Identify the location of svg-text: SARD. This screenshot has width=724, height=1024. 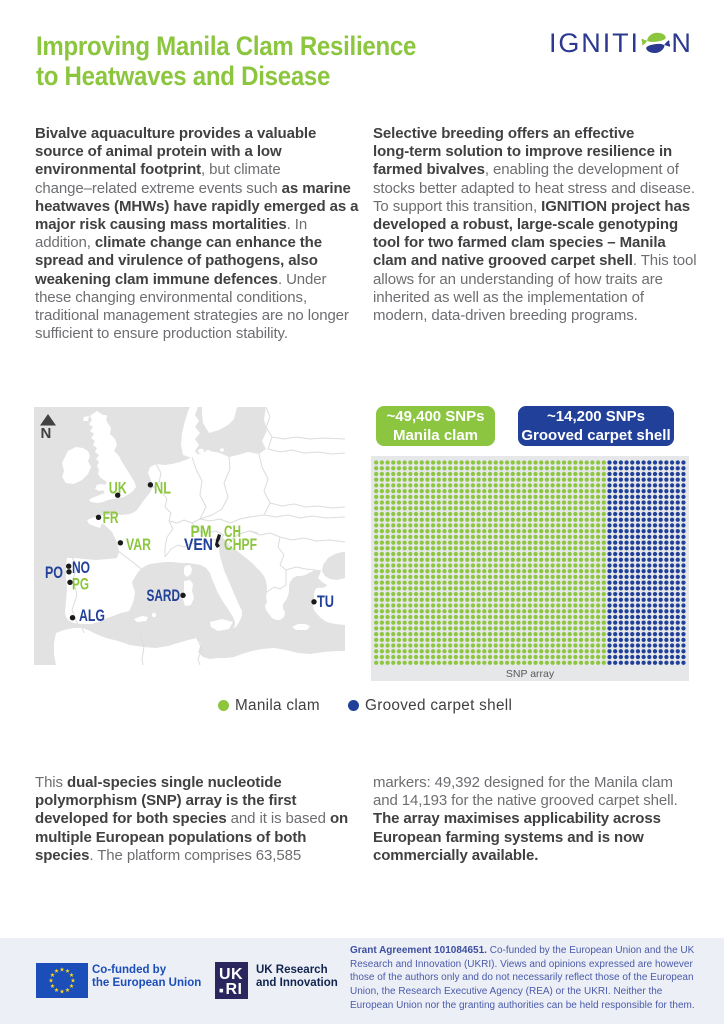
(164, 596).